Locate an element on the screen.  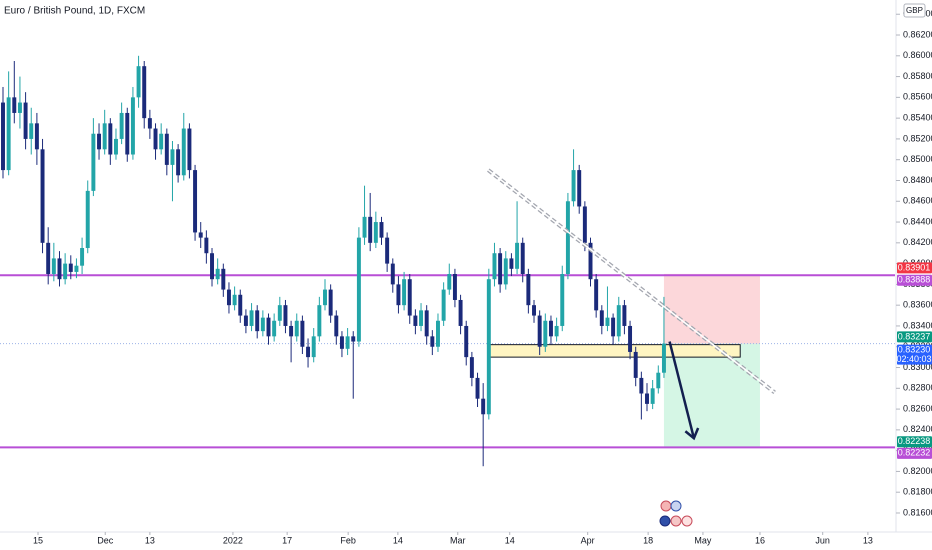
currency-box is located at coordinates (914, 10).